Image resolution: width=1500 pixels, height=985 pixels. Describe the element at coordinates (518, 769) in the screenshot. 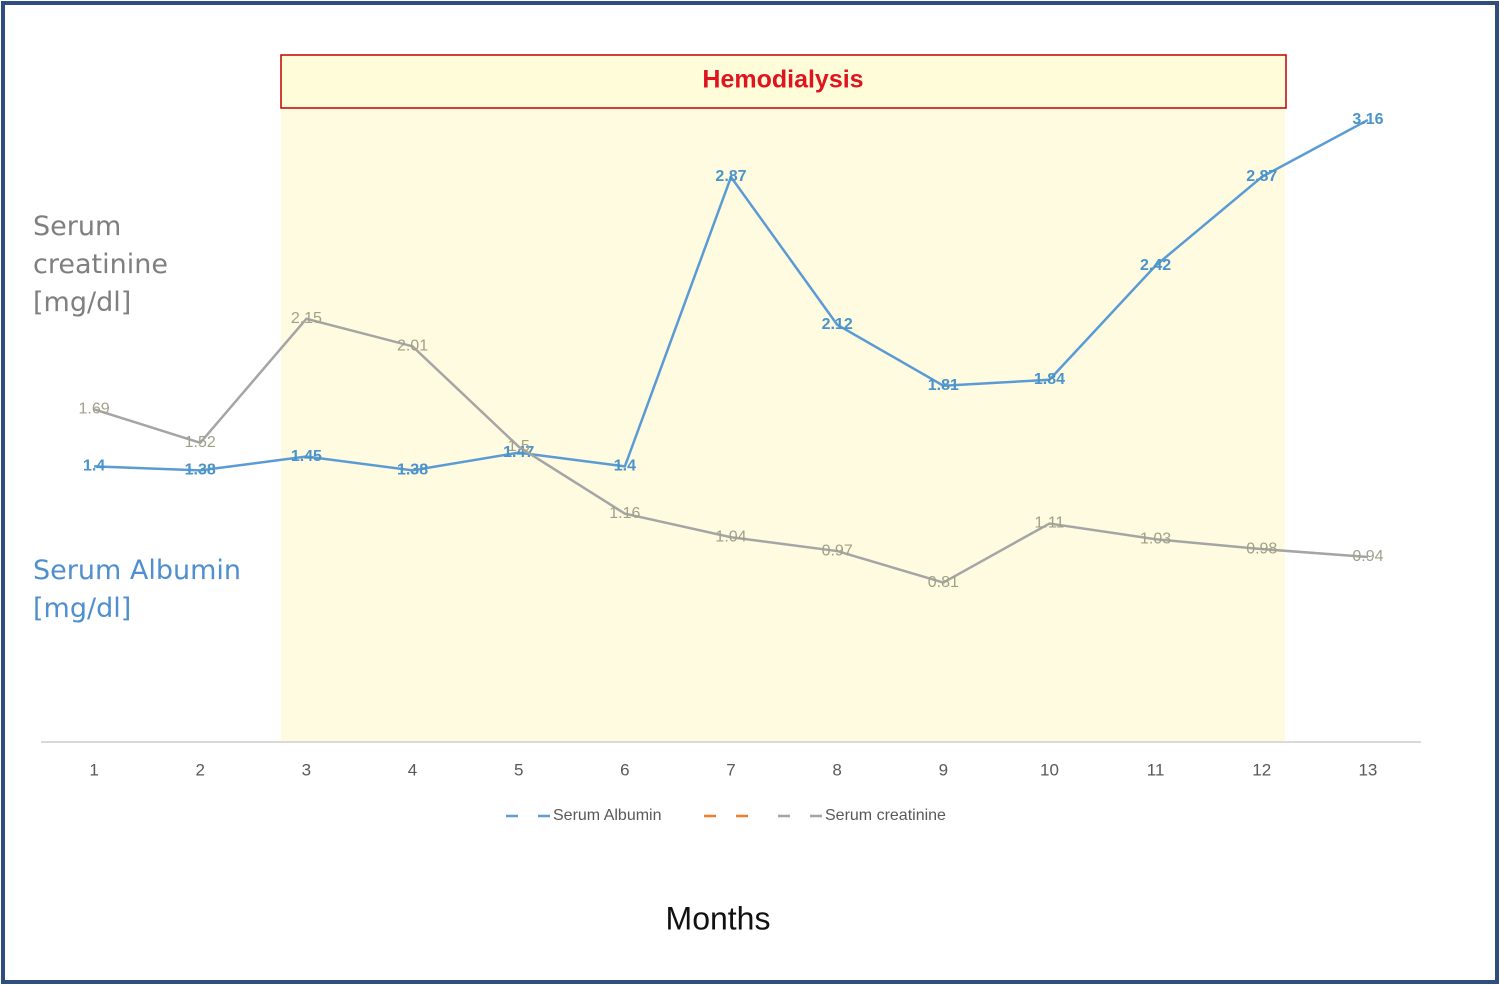

I see `x-tick-label: 5` at that location.